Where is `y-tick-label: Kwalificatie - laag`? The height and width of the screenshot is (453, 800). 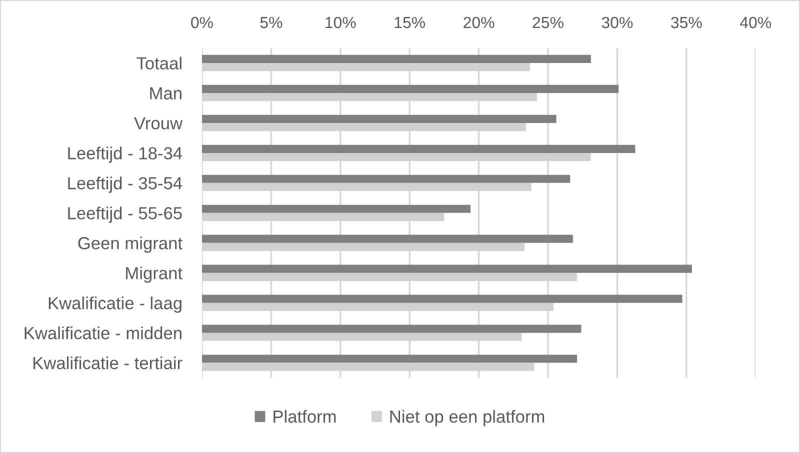 y-tick-label: Kwalificatie - laag is located at coordinates (115, 304).